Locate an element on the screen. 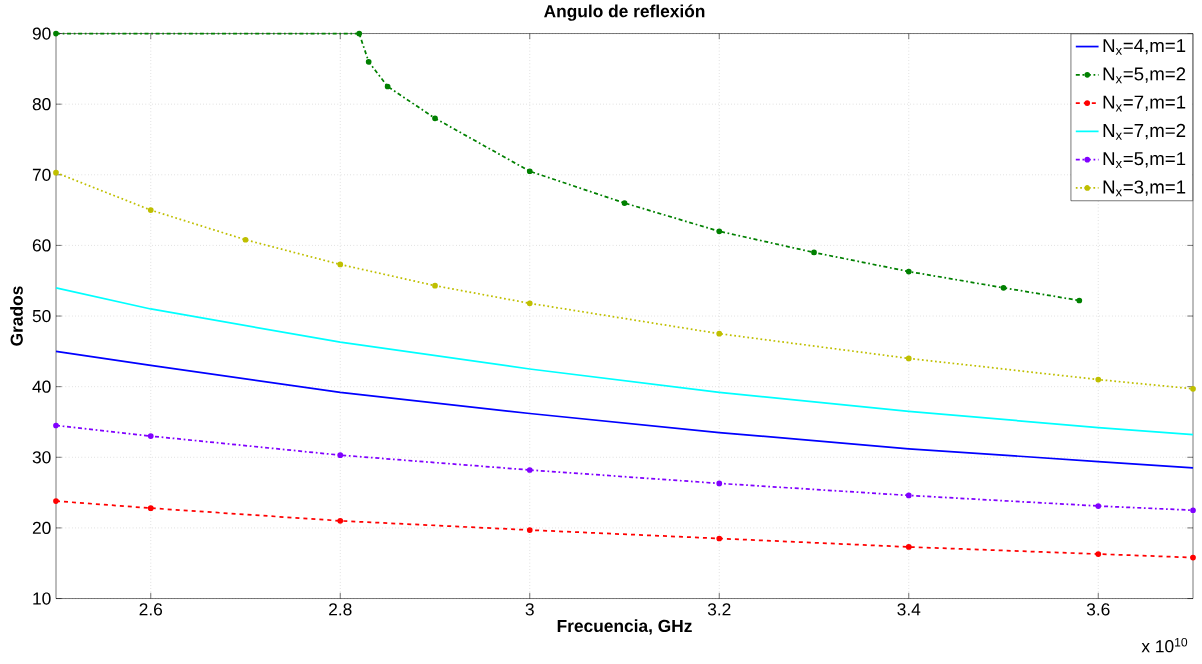  legend-label: N$_{x}$=5,m=1 is located at coordinates (1144, 160).